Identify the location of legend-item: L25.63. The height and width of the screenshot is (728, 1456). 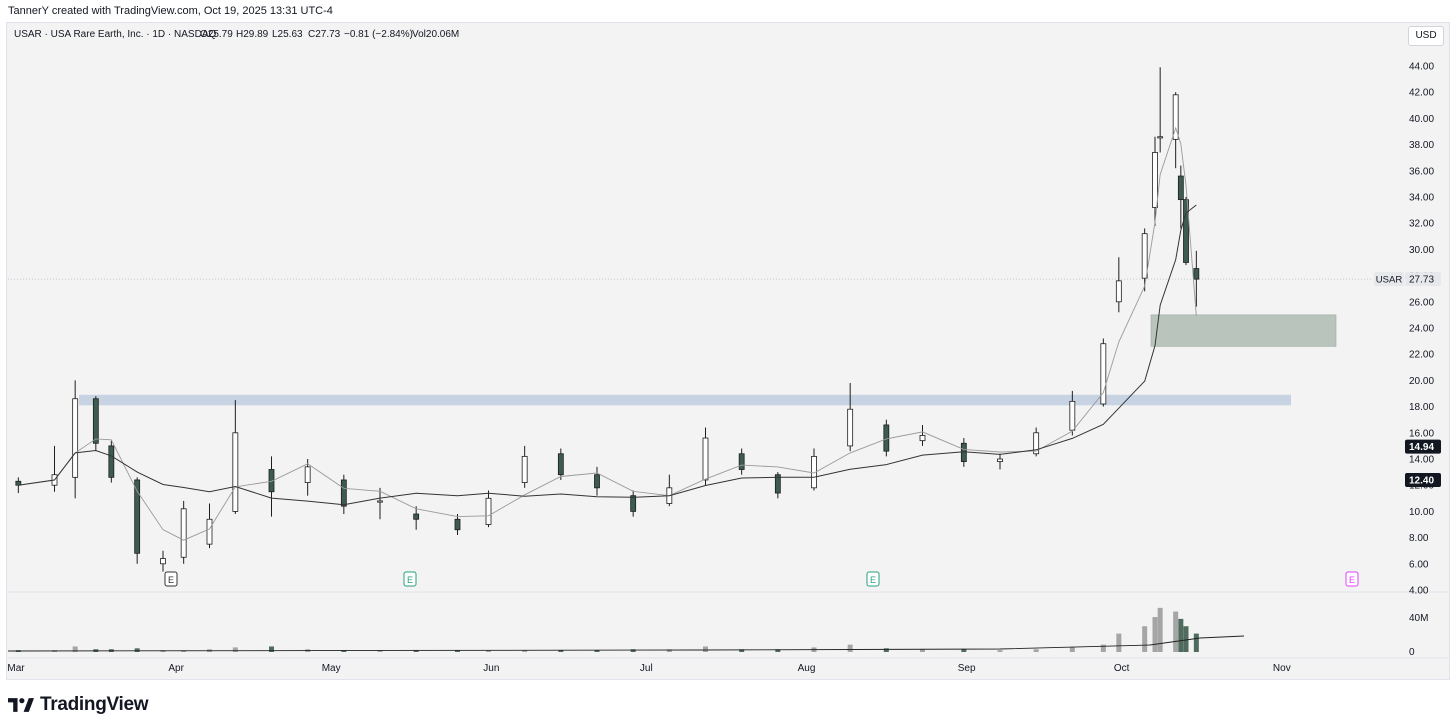
(287, 34).